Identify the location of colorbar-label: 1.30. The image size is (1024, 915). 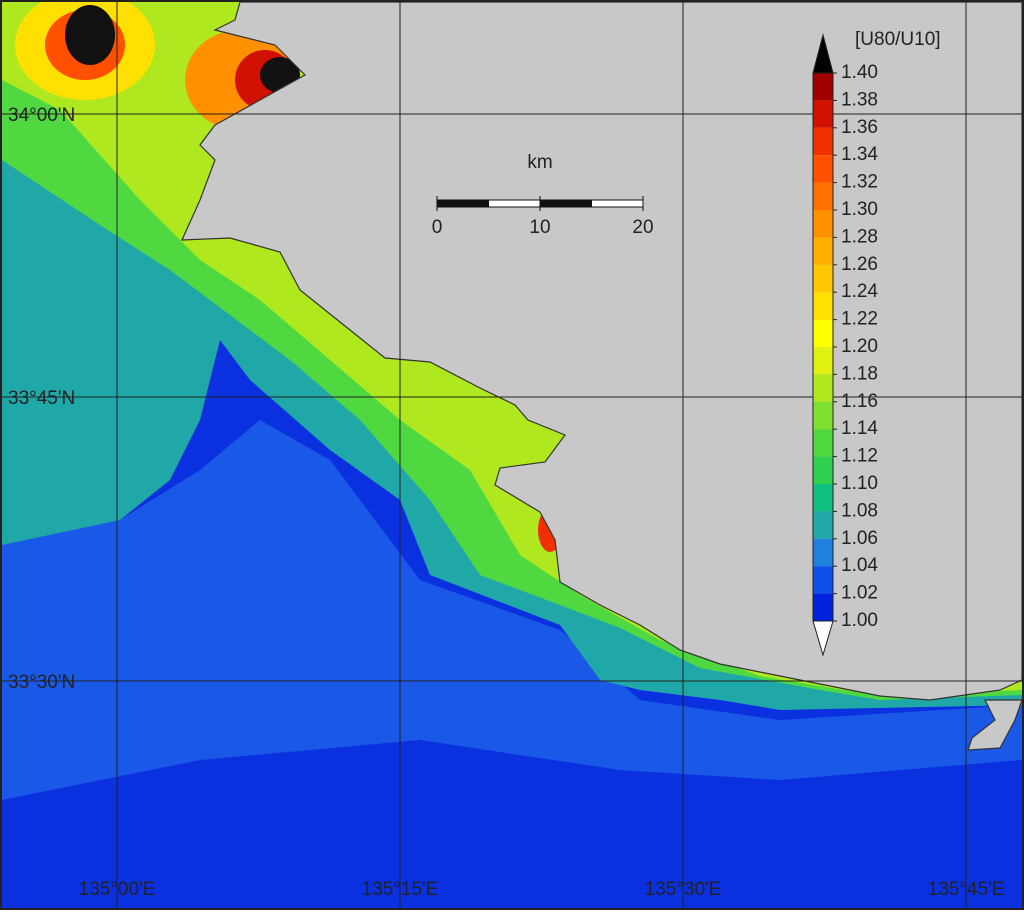
(859, 209).